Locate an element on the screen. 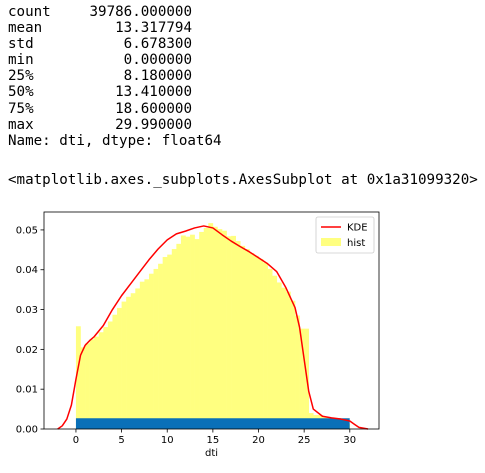  stat-value: 8.180000 is located at coordinates (157, 76).